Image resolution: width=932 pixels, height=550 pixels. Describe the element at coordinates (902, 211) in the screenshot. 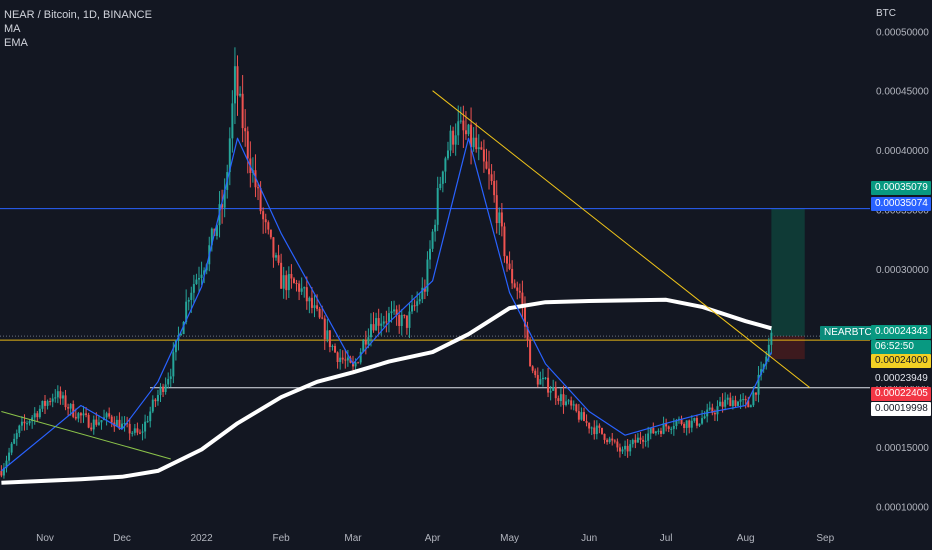

I see `price-tick-label: 0.00035000` at that location.